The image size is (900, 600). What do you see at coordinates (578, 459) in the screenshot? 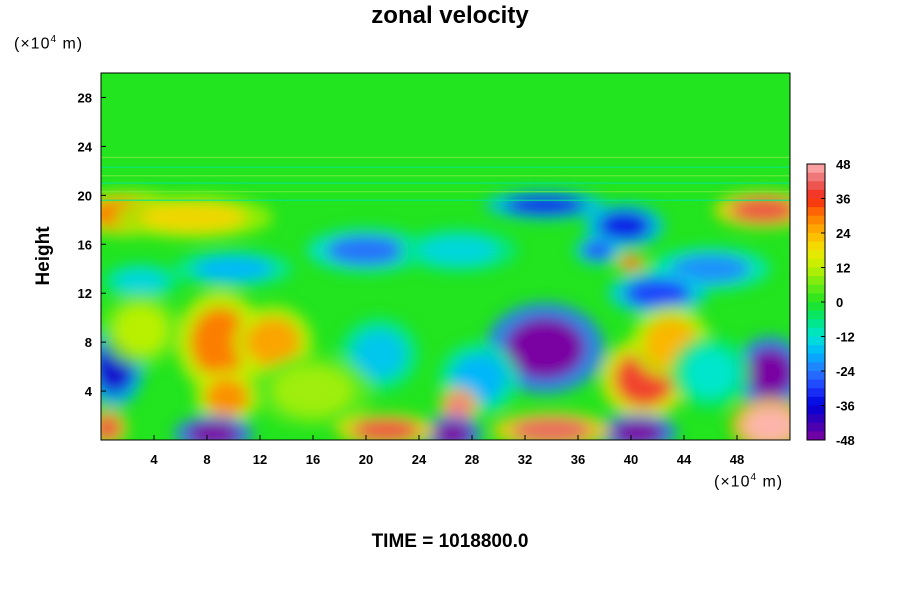
I see `x-tick-label: 36` at bounding box center [578, 459].